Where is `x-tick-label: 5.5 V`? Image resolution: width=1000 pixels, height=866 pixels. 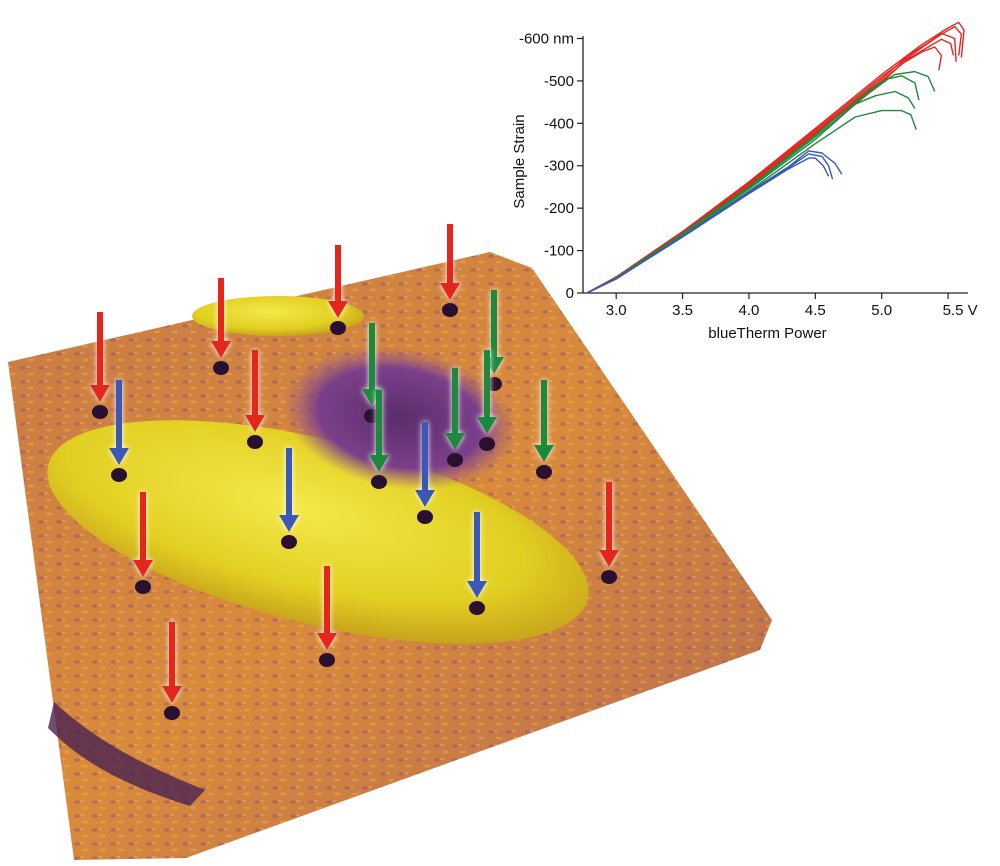 x-tick-label: 5.5 V is located at coordinates (960, 310).